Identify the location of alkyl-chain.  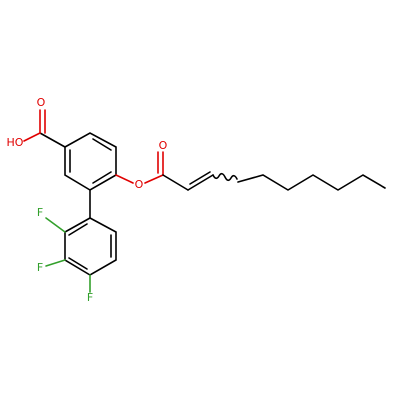
(311, 182).